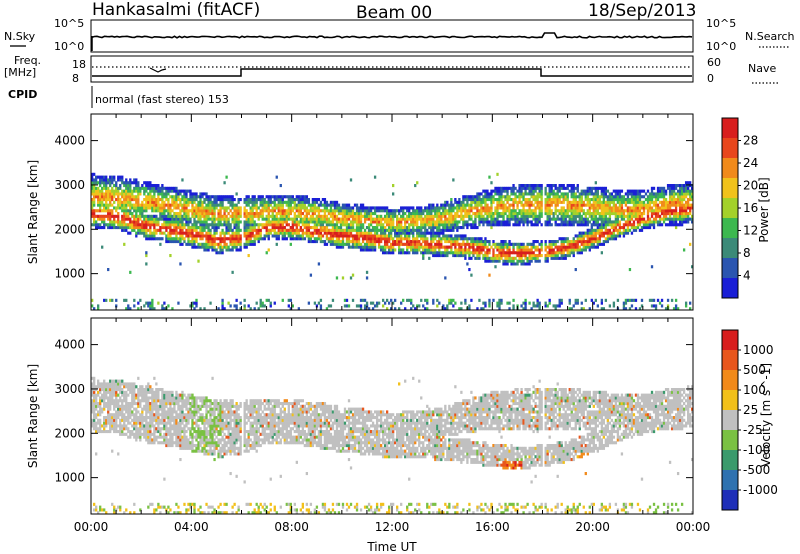  I want to click on power-colorbar: 4 8 12 16 20 24 28 Power [dB], so click(746, 208).